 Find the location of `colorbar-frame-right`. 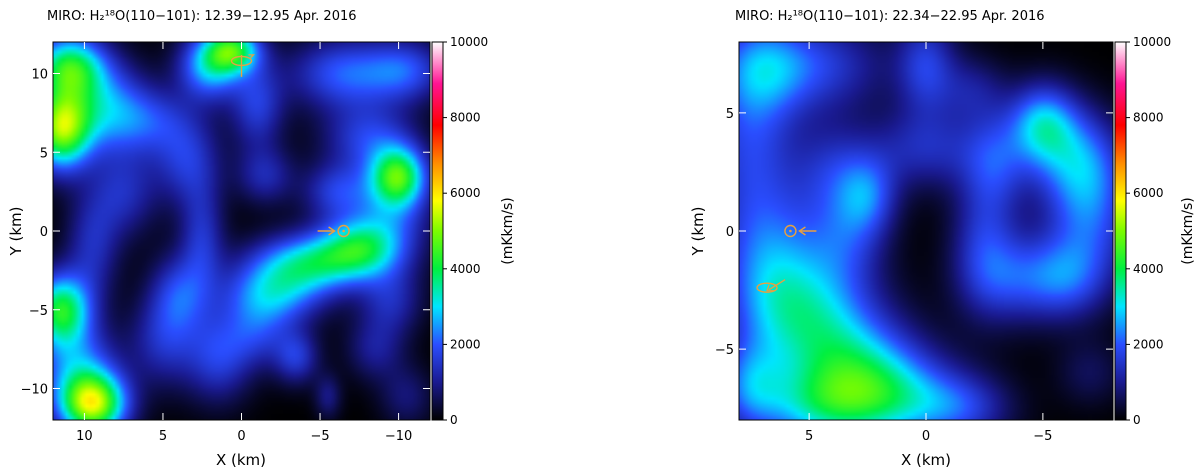

colorbar-frame-right is located at coordinates (1120, 231).